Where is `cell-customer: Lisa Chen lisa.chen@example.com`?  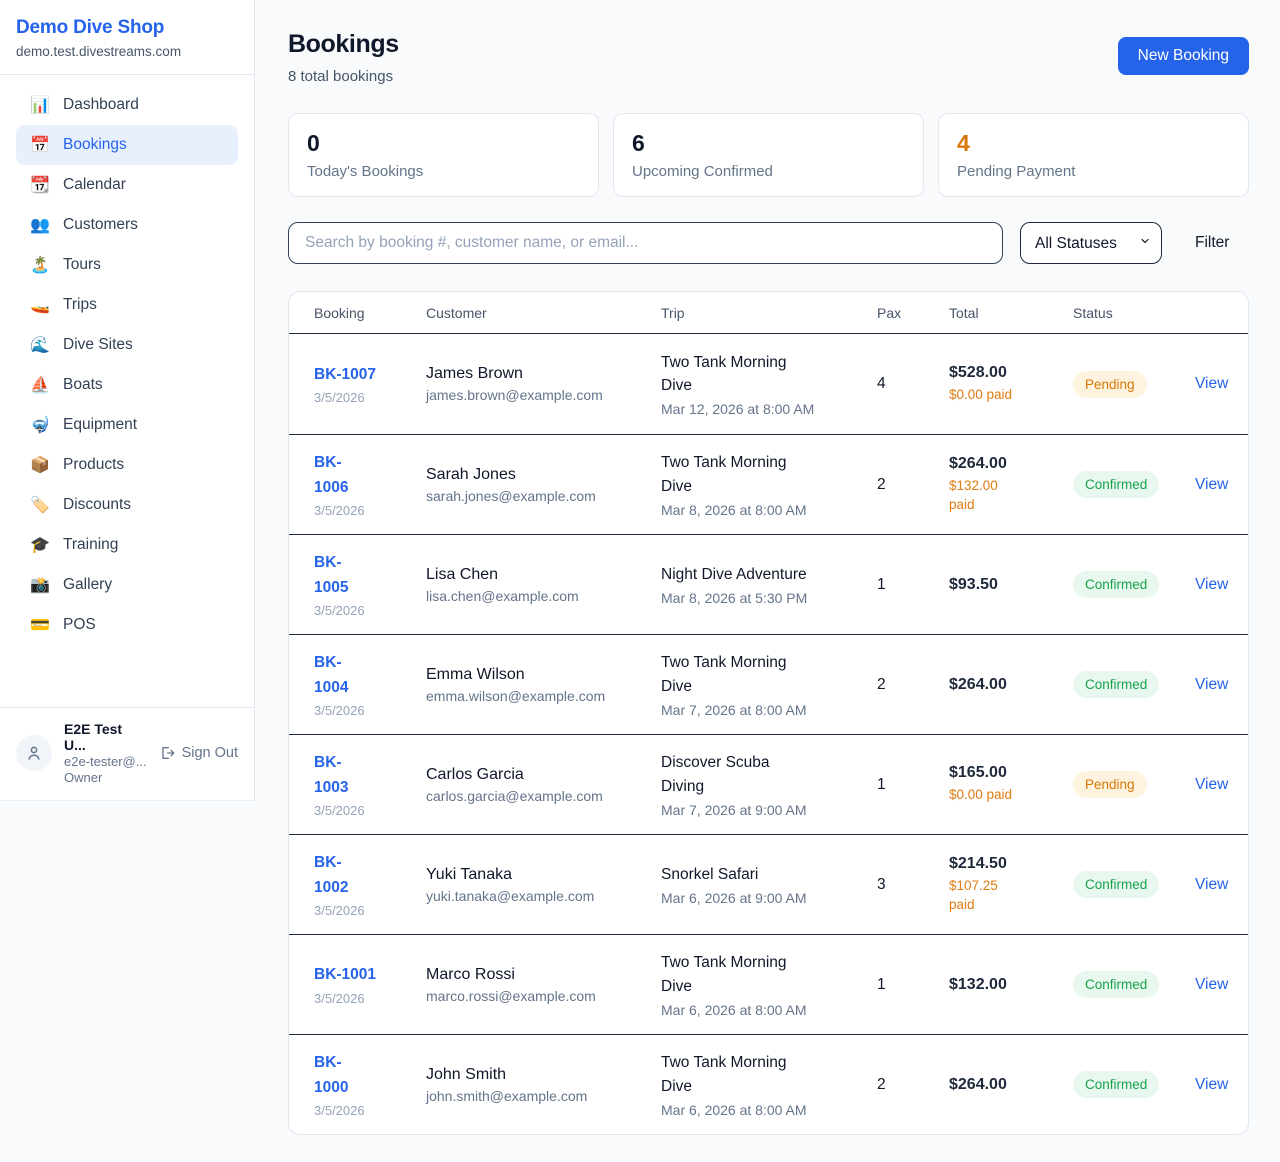
cell-customer: Lisa Chen lisa.chen@example.com is located at coordinates (543, 585).